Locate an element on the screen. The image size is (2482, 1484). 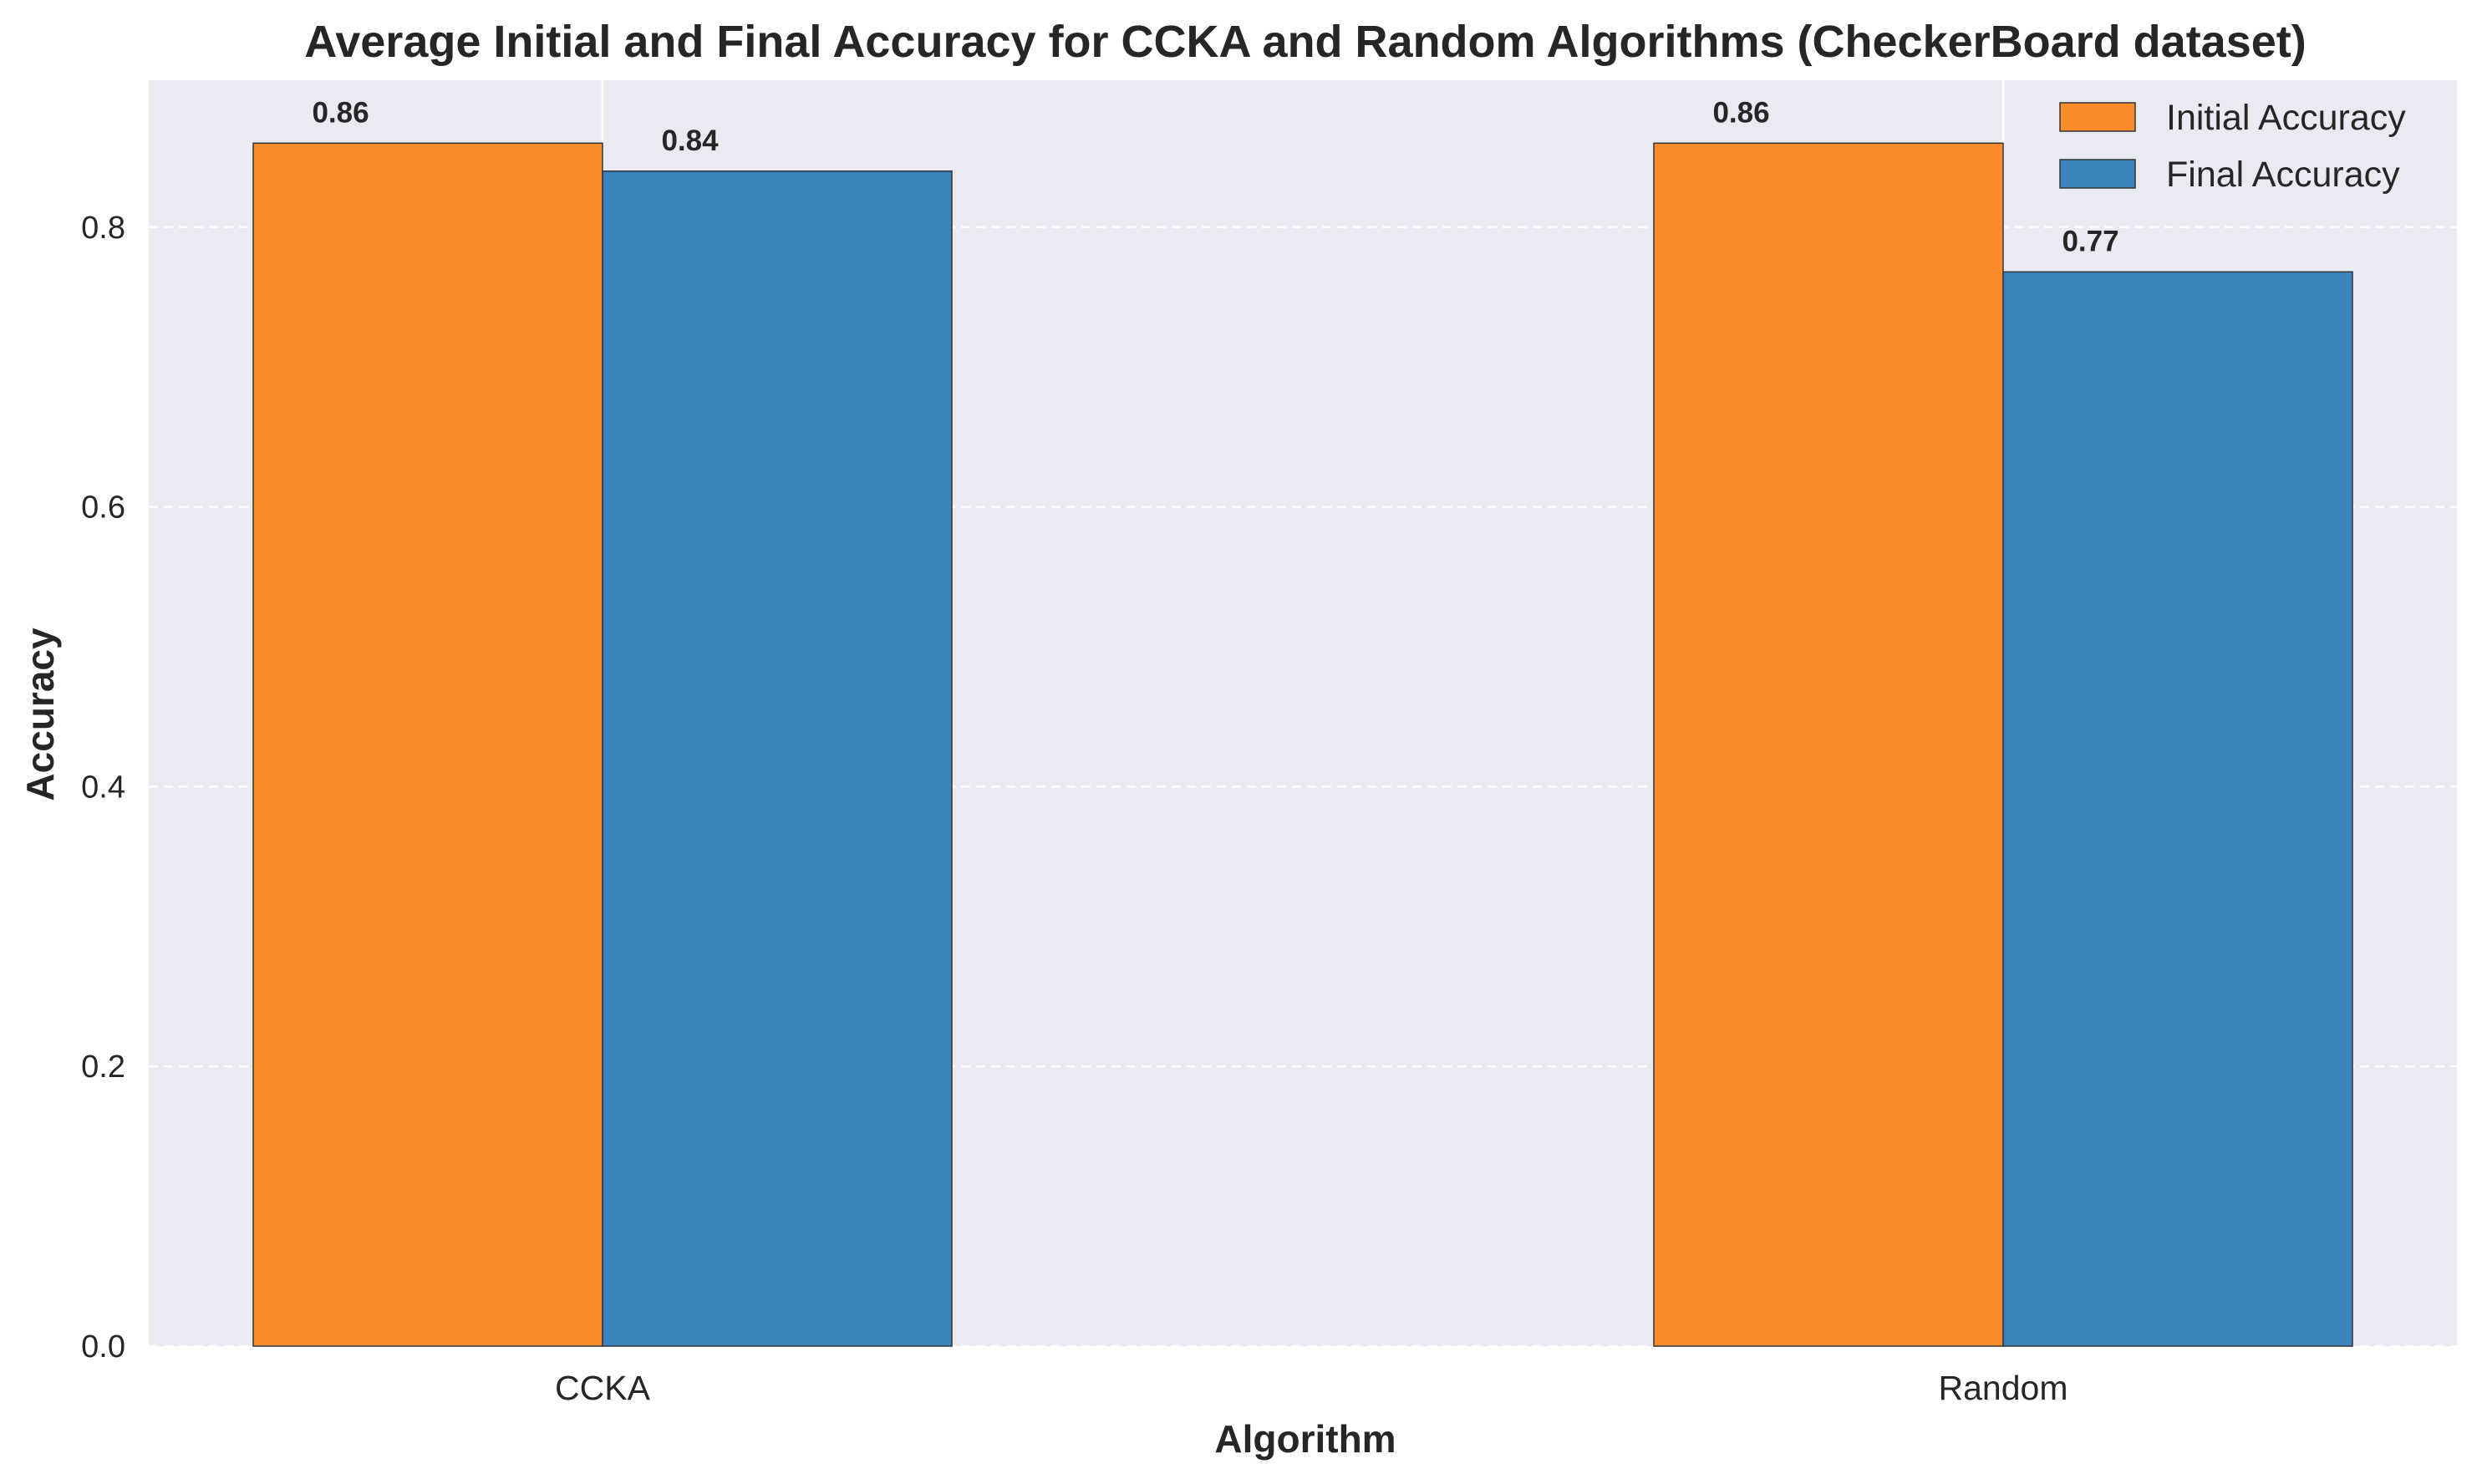
bar-final-accuracy-ccka is located at coordinates (777, 758).